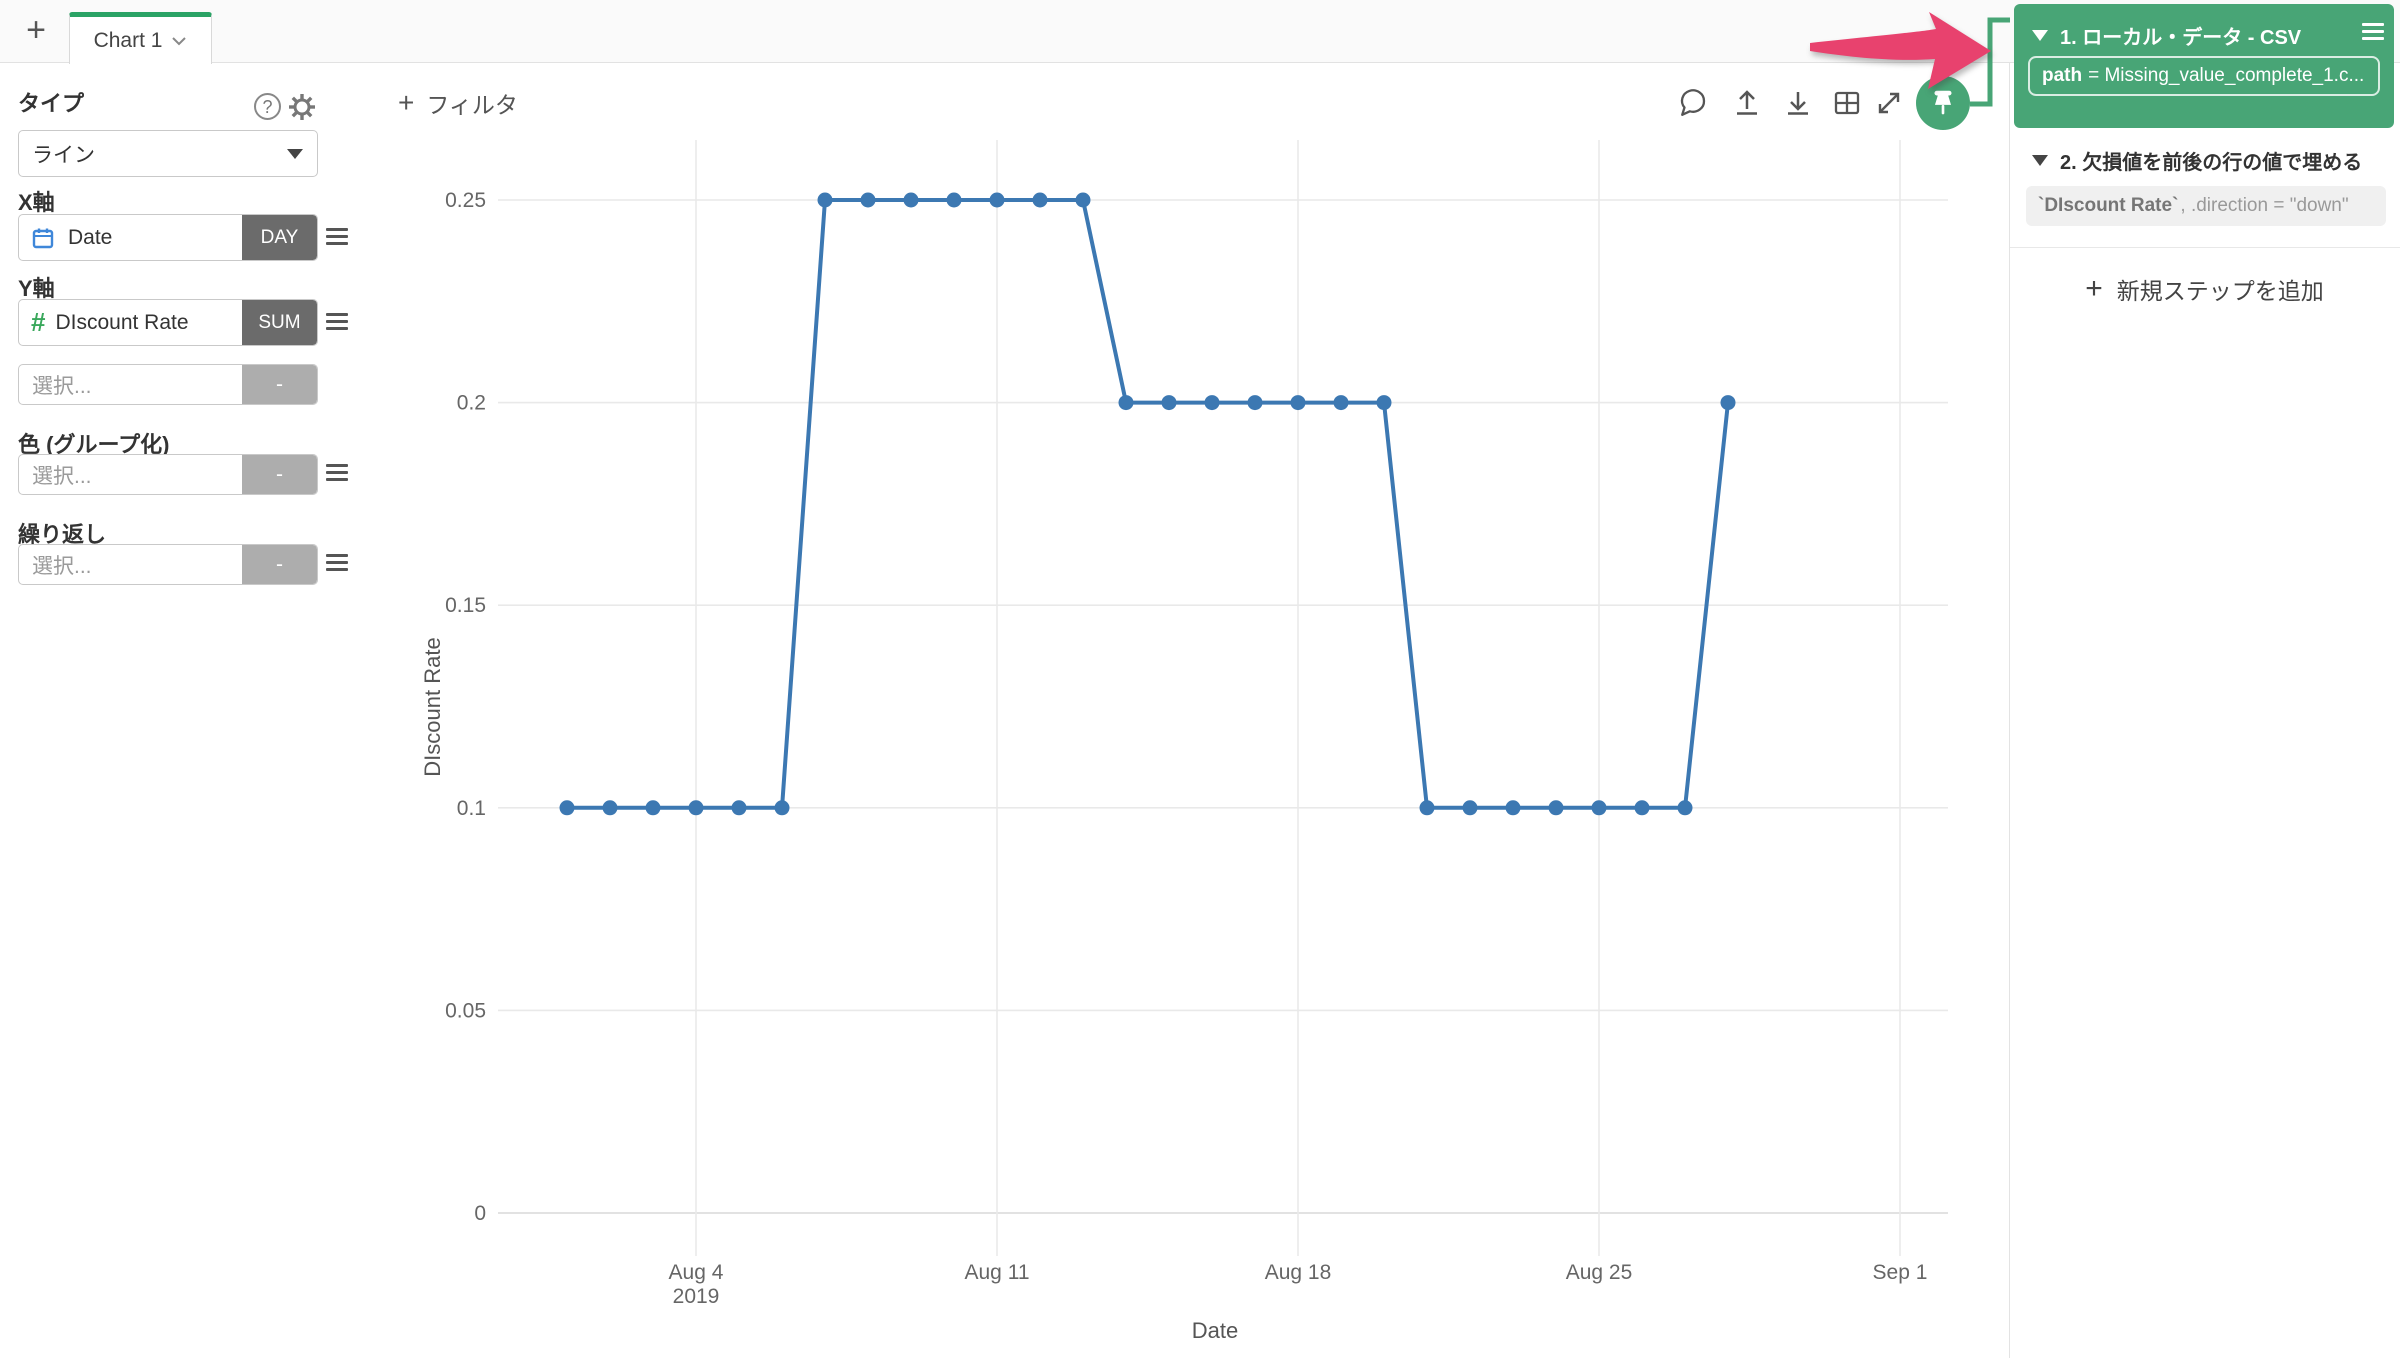 Image resolution: width=2400 pixels, height=1358 pixels. I want to click on svg-text: 0.2, so click(471, 403).